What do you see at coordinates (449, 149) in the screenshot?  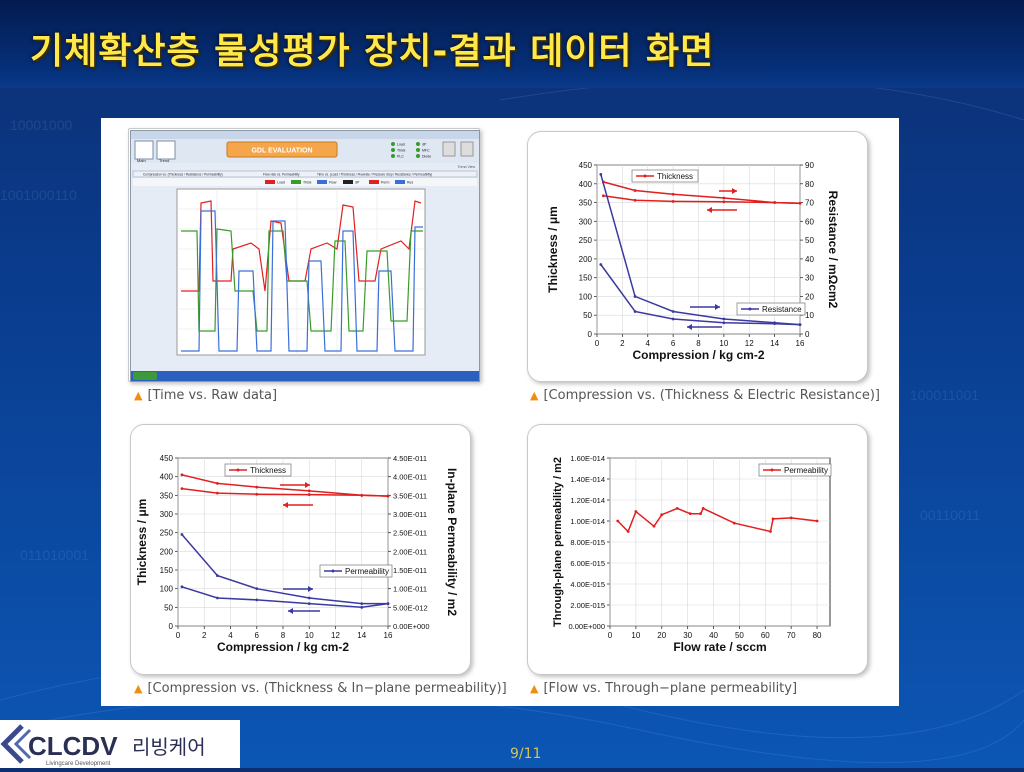 I see `quit-icon` at bounding box center [449, 149].